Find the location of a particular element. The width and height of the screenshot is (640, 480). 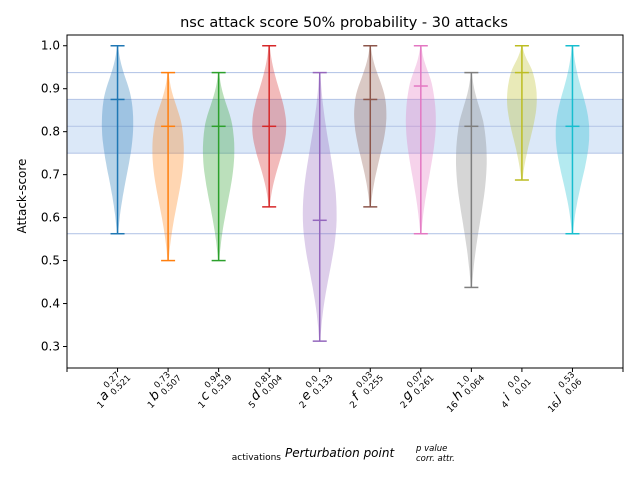

x-axis-label-activations: activations is located at coordinates (257, 458).